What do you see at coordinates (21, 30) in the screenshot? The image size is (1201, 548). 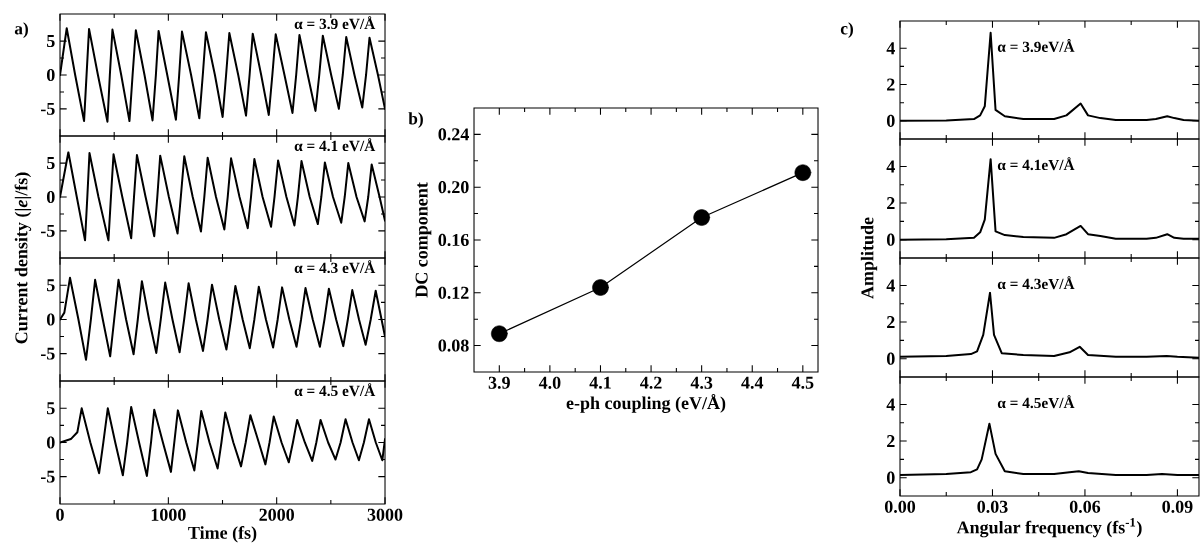 I see `chart-title: a)` at bounding box center [21, 30].